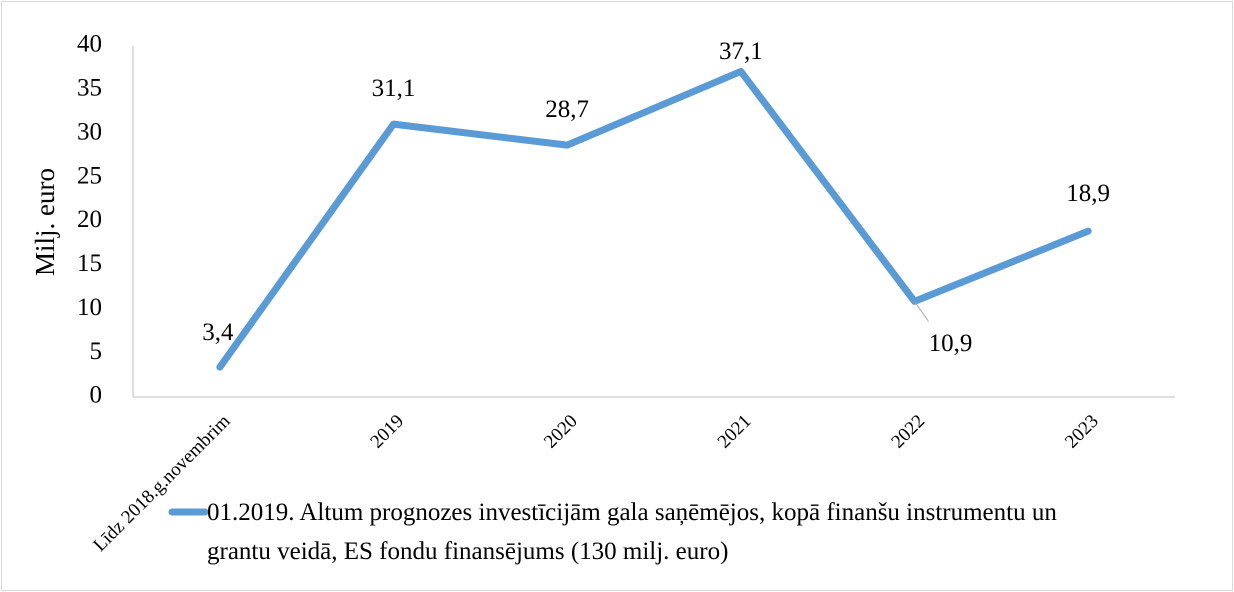 The image size is (1234, 592). What do you see at coordinates (96, 351) in the screenshot?
I see `y-tick-label: 5` at bounding box center [96, 351].